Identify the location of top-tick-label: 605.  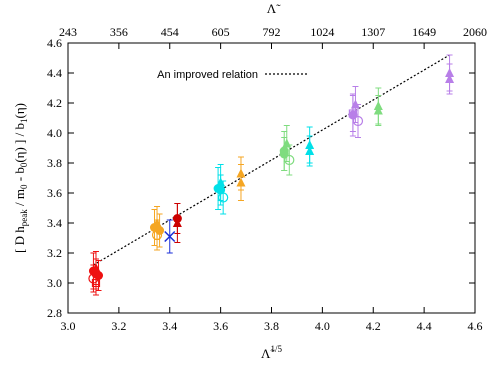
(221, 32).